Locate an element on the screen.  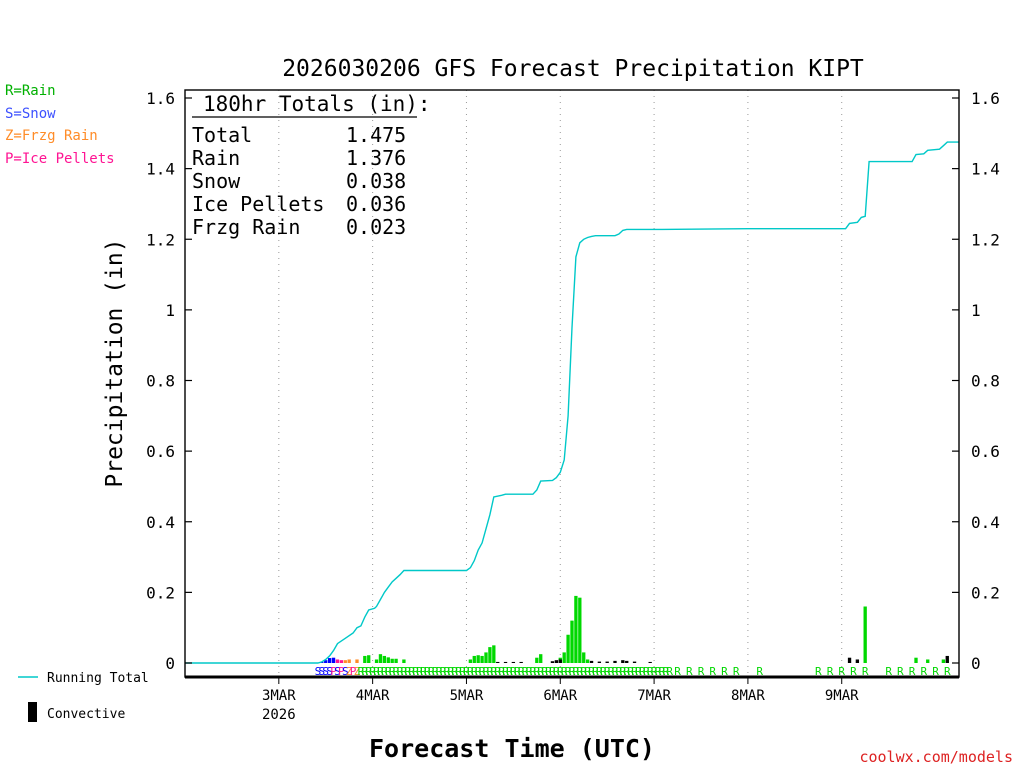
convective-bars is located at coordinates (722, 659).